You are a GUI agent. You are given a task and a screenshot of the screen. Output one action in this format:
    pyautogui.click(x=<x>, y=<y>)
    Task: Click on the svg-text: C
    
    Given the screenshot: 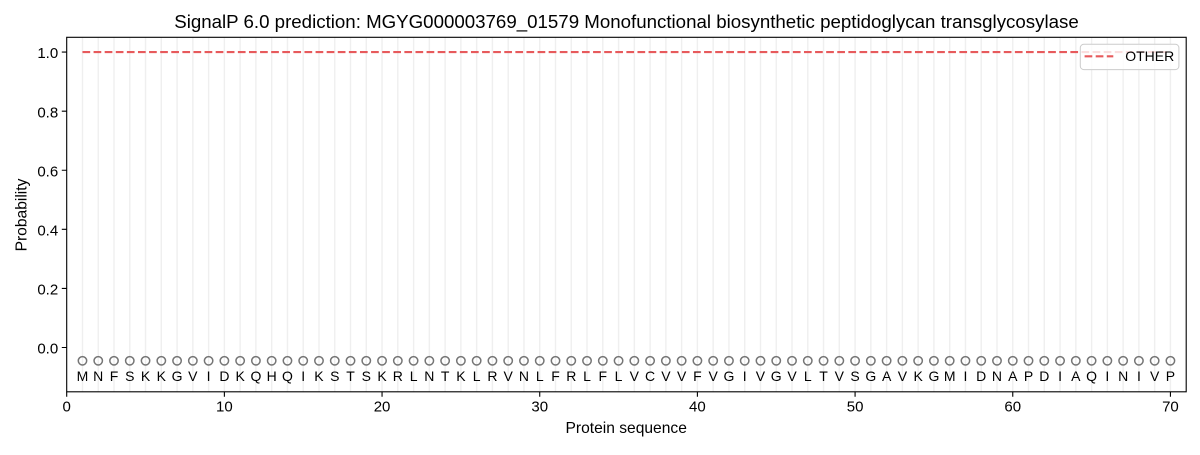 What is the action you would take?
    pyautogui.click(x=650, y=376)
    